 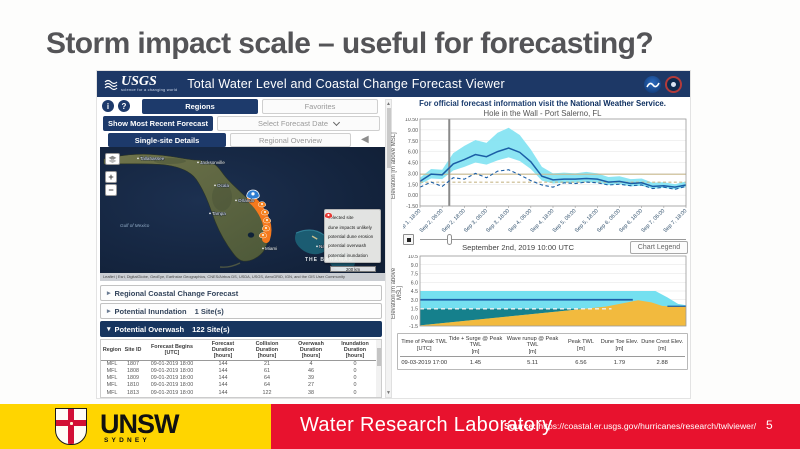 What do you see at coordinates (267, 350) in the screenshot?
I see `table-header-cell: Collision Duration [hours]` at bounding box center [267, 350].